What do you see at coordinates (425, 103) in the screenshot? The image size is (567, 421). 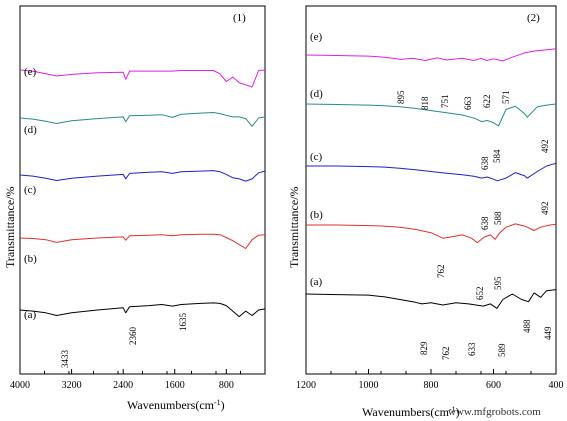 I see `peak-label: 818` at bounding box center [425, 103].